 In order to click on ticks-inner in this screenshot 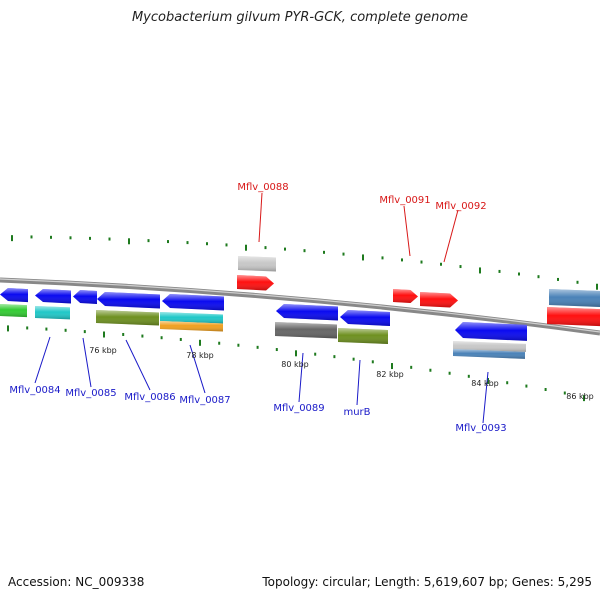, I will do `click(296, 363)`.